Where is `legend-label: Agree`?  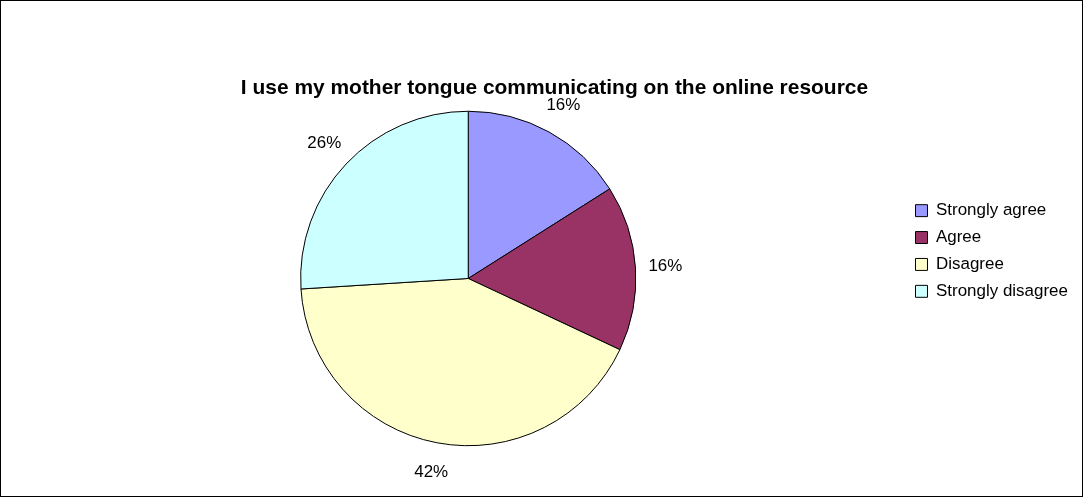 legend-label: Agree is located at coordinates (958, 237).